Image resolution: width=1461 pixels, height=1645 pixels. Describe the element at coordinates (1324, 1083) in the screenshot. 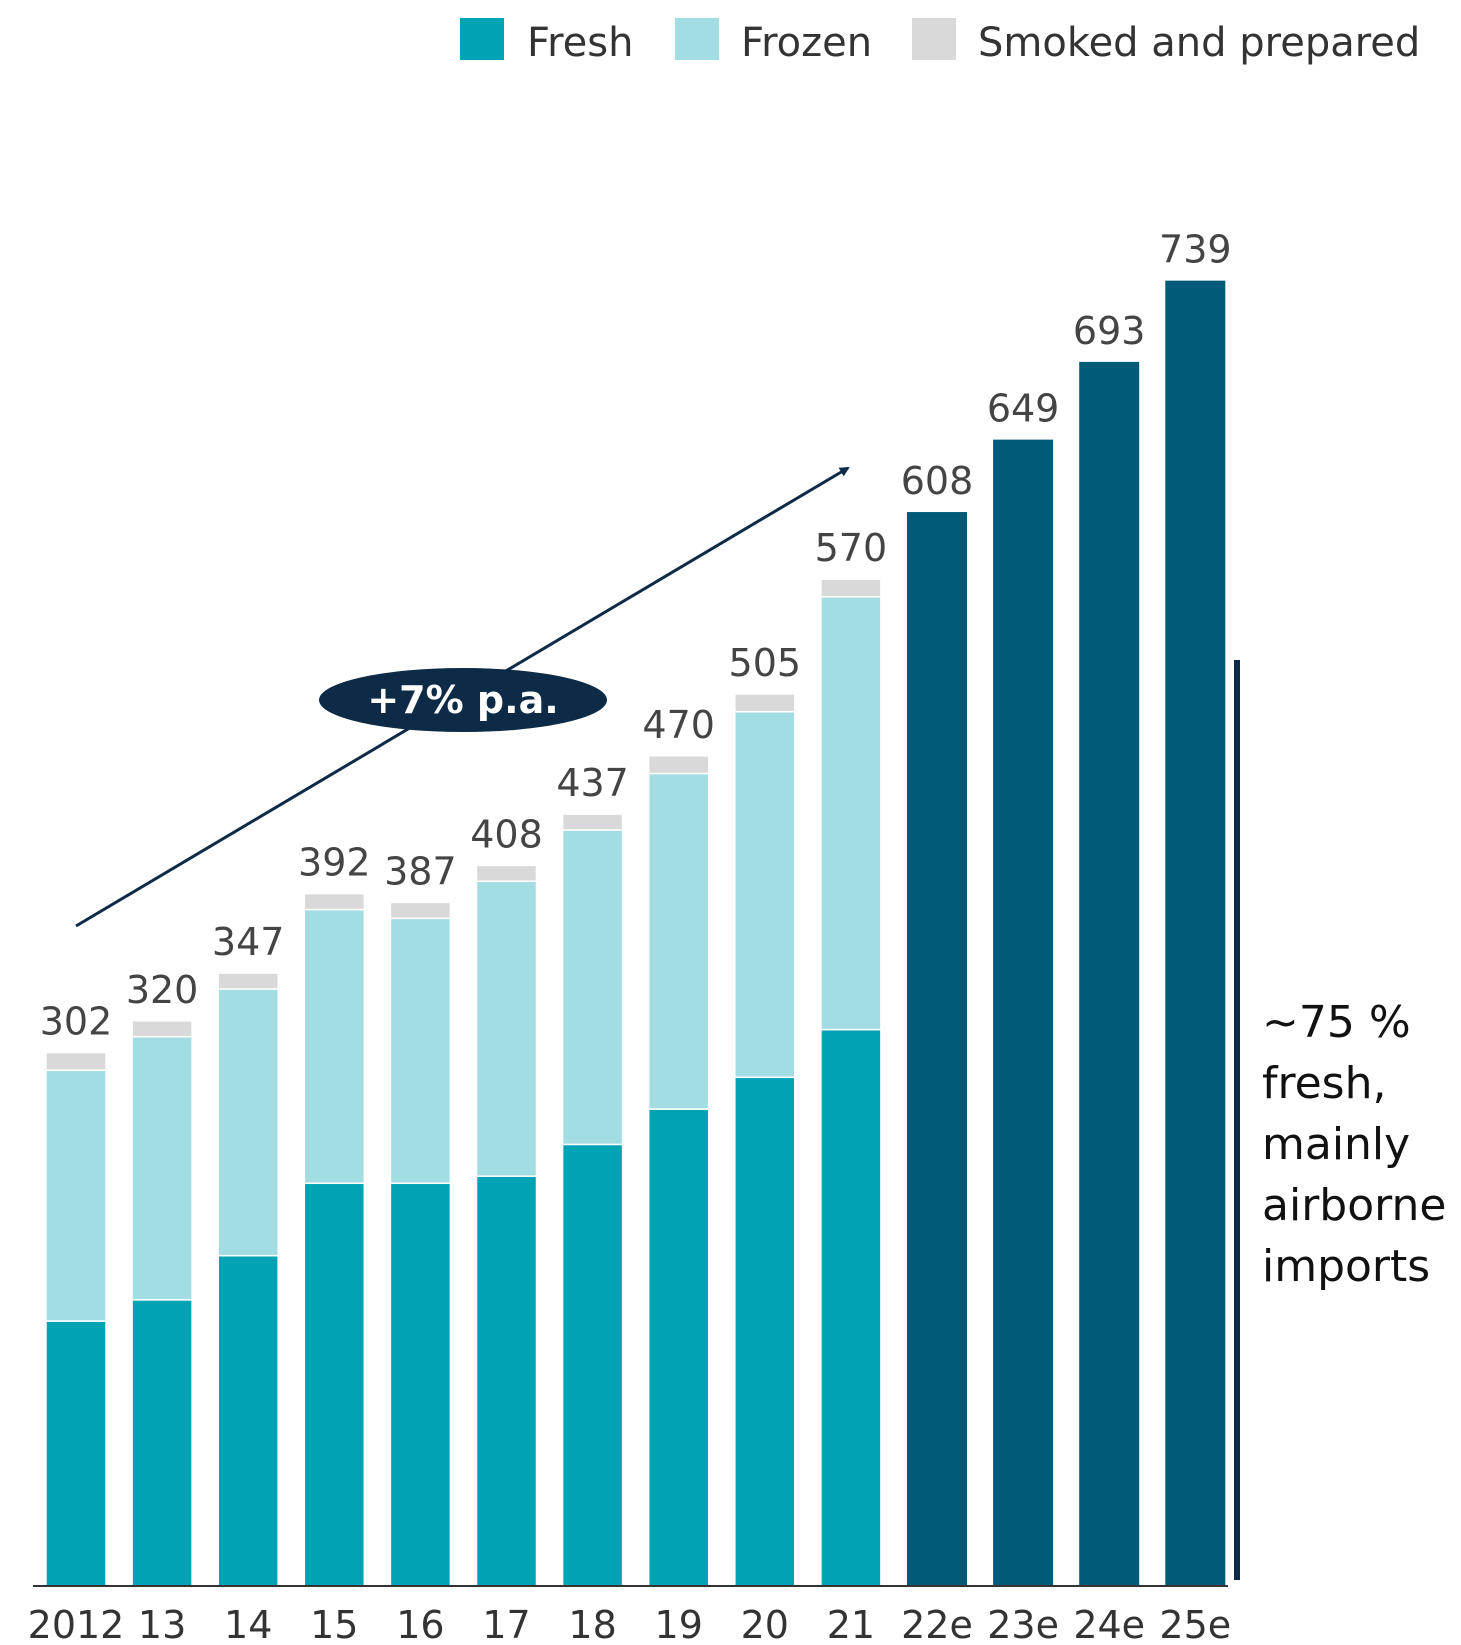

I see `note-line-2: fresh,` at that location.